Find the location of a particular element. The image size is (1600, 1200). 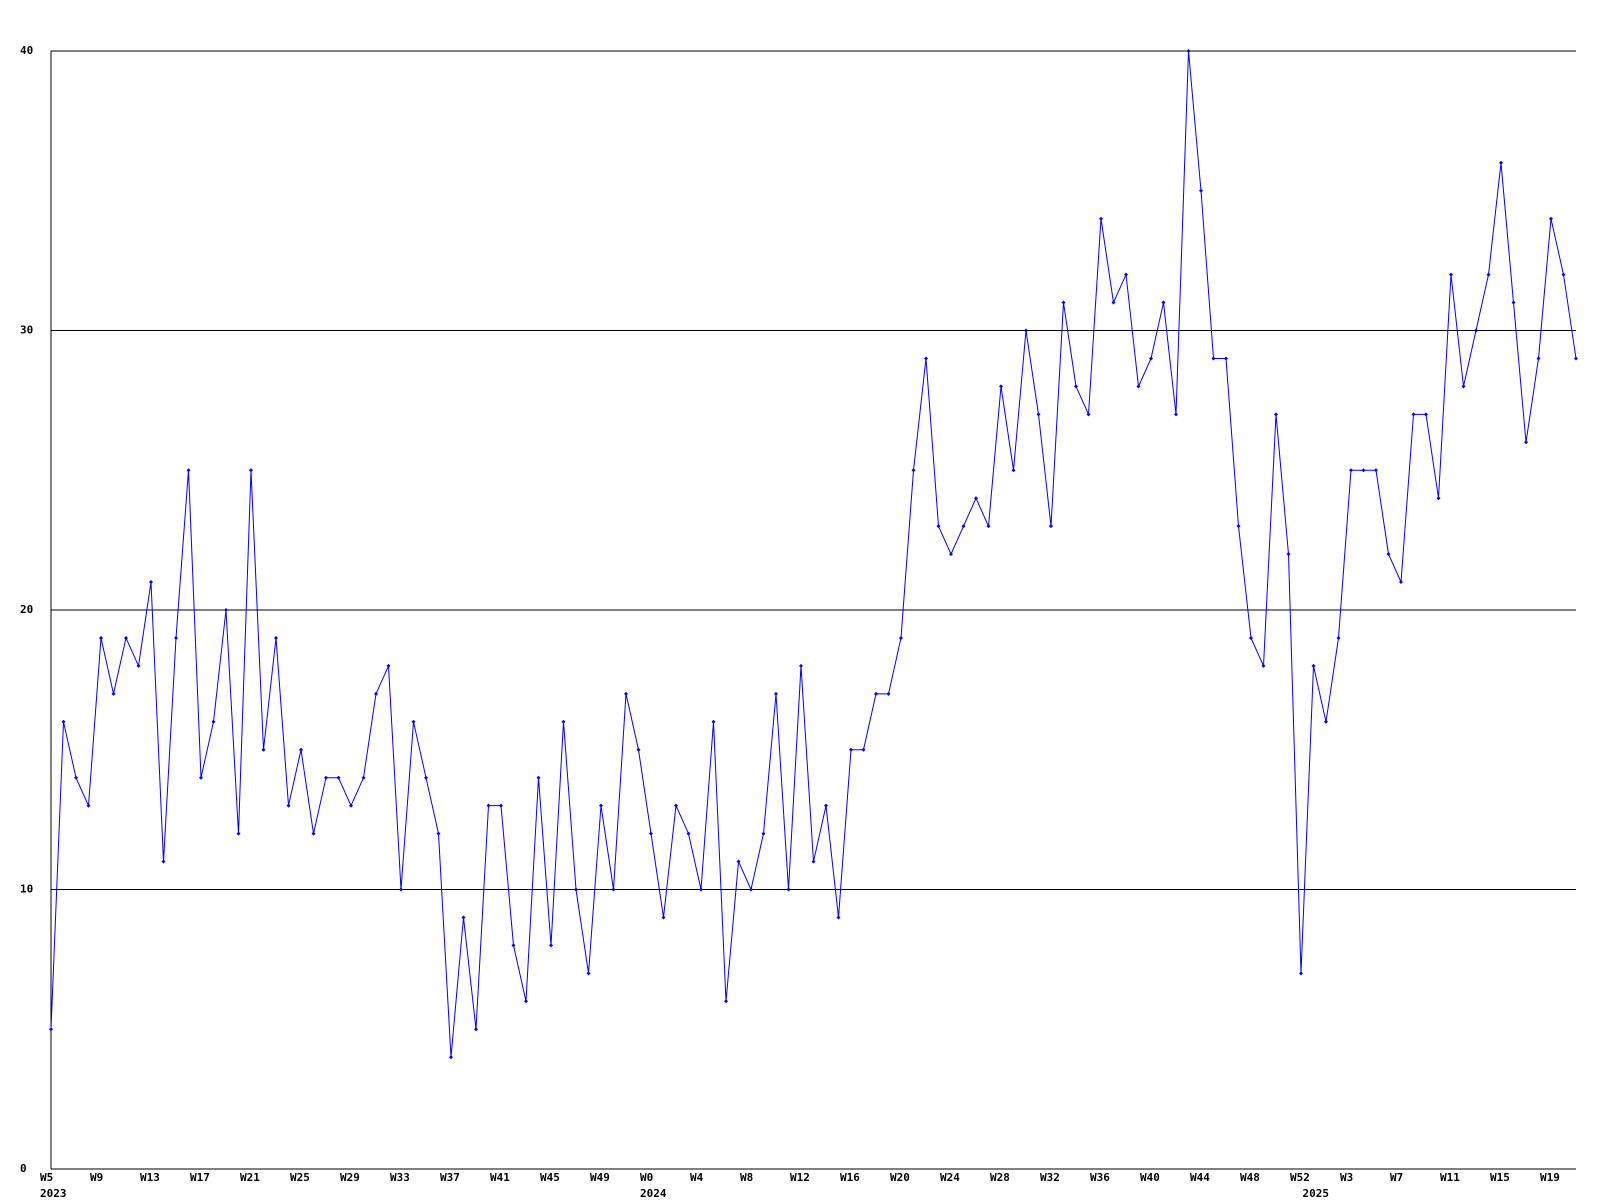

x-tick-label: W9 is located at coordinates (96, 1177).